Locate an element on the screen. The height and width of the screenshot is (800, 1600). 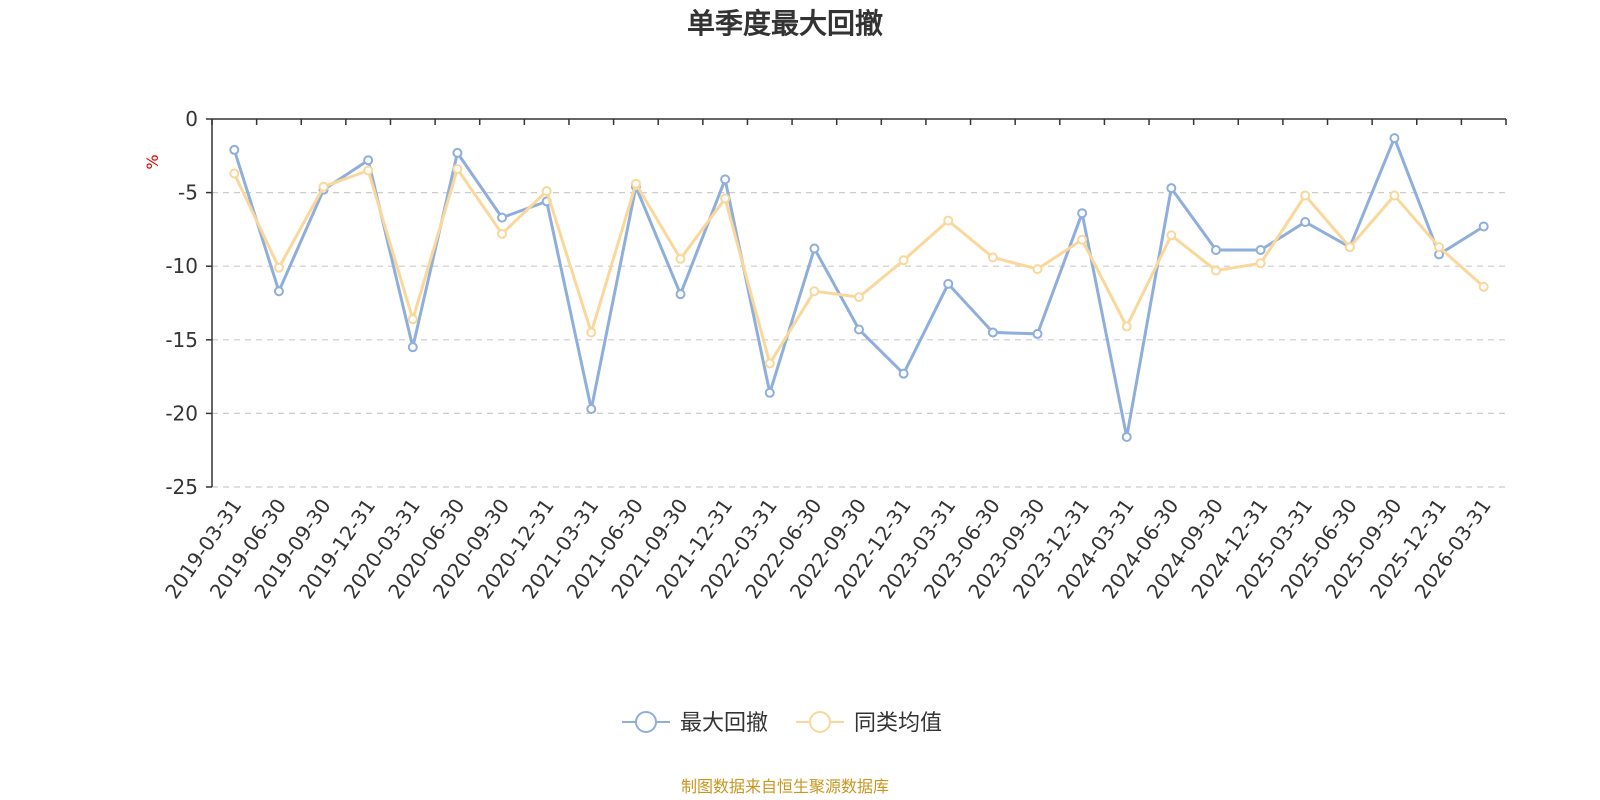
y-tick-label: -15 is located at coordinates (181, 340).